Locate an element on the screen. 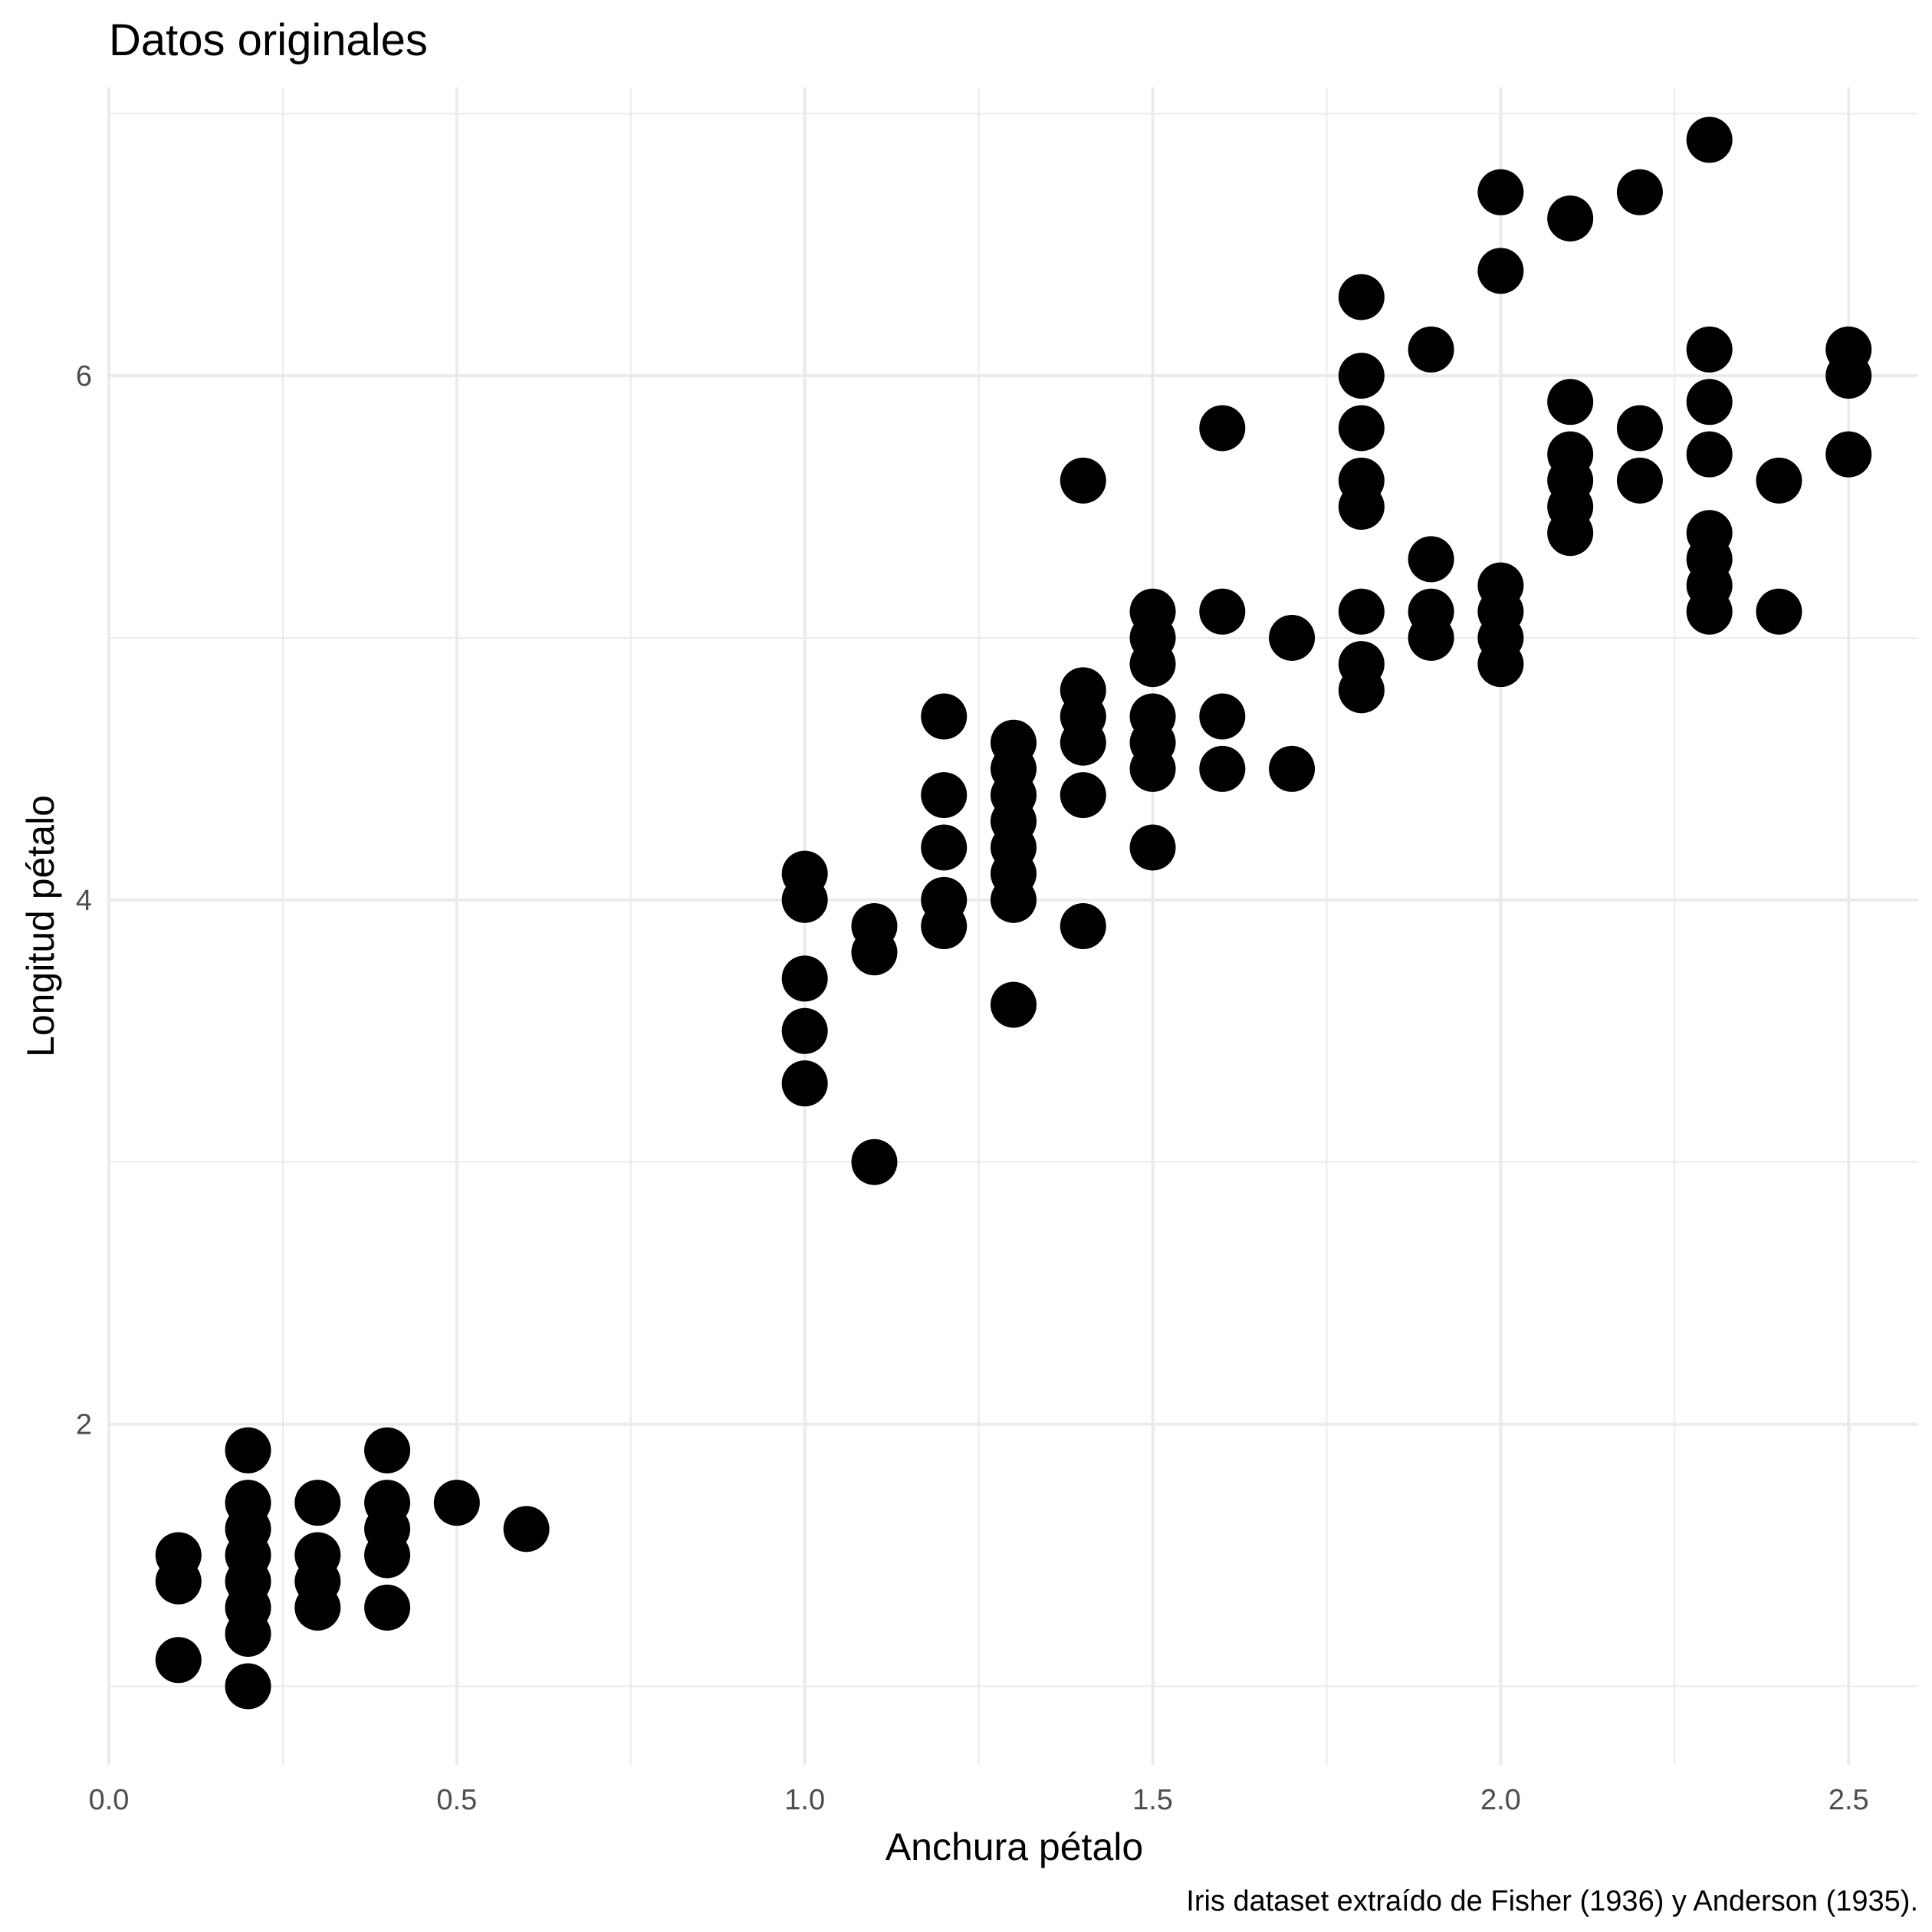 This screenshot has height=1932, width=1932. x-tick-label: 1.0 is located at coordinates (804, 1800).